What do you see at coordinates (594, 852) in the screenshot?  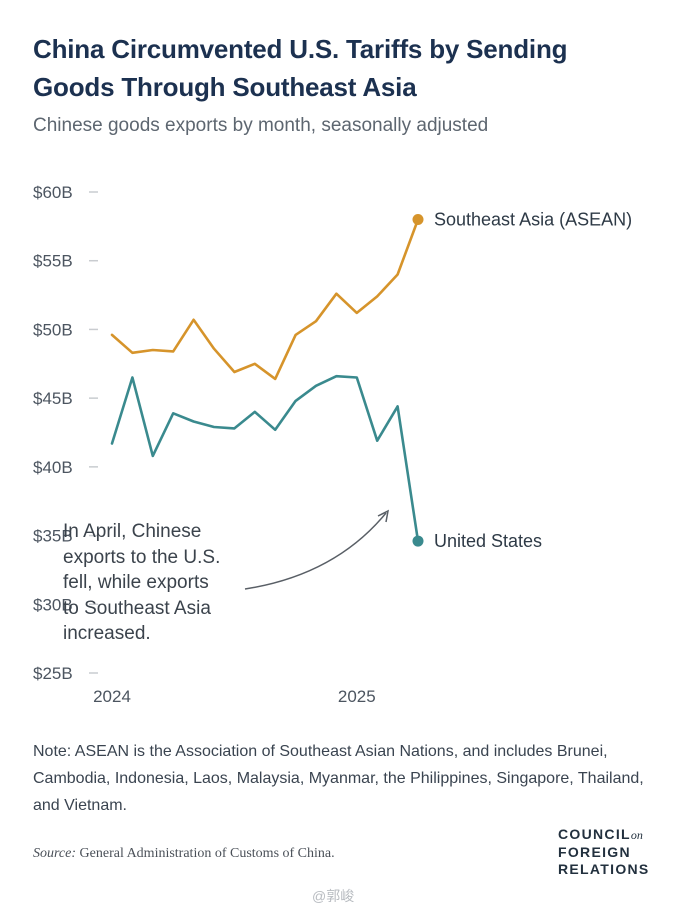 I see `logo-line: FOREIGN` at bounding box center [594, 852].